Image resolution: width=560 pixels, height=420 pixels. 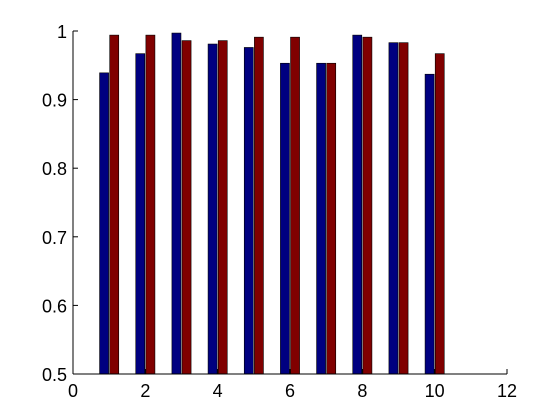 What do you see at coordinates (54, 306) in the screenshot?
I see `y-tick-label: 0.6` at bounding box center [54, 306].